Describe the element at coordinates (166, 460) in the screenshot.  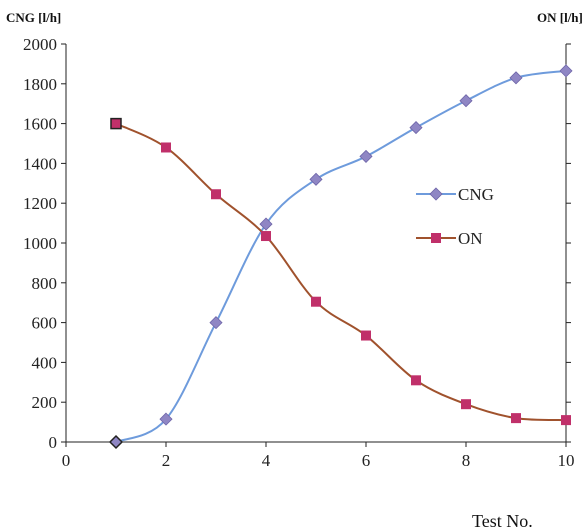
I see `x-tick-label: 2` at that location.